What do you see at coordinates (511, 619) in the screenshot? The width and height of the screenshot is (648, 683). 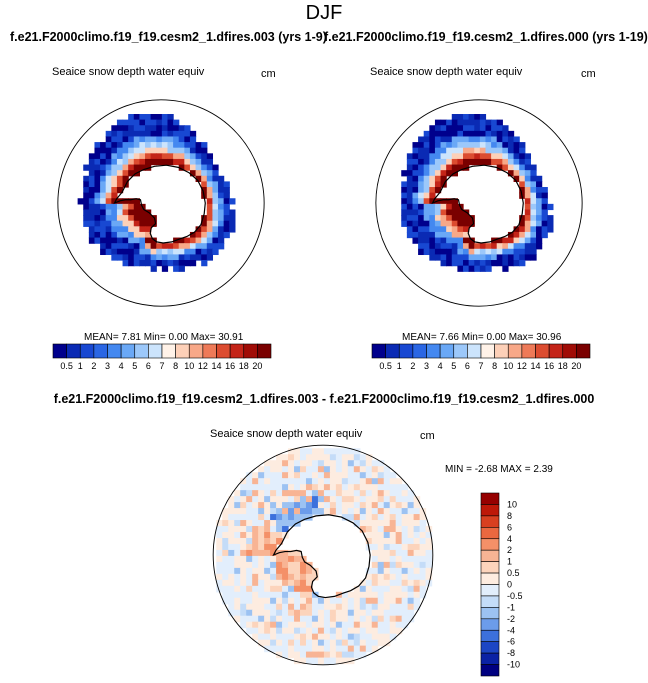 I see `colorbar-tick-label: -2` at bounding box center [511, 619].